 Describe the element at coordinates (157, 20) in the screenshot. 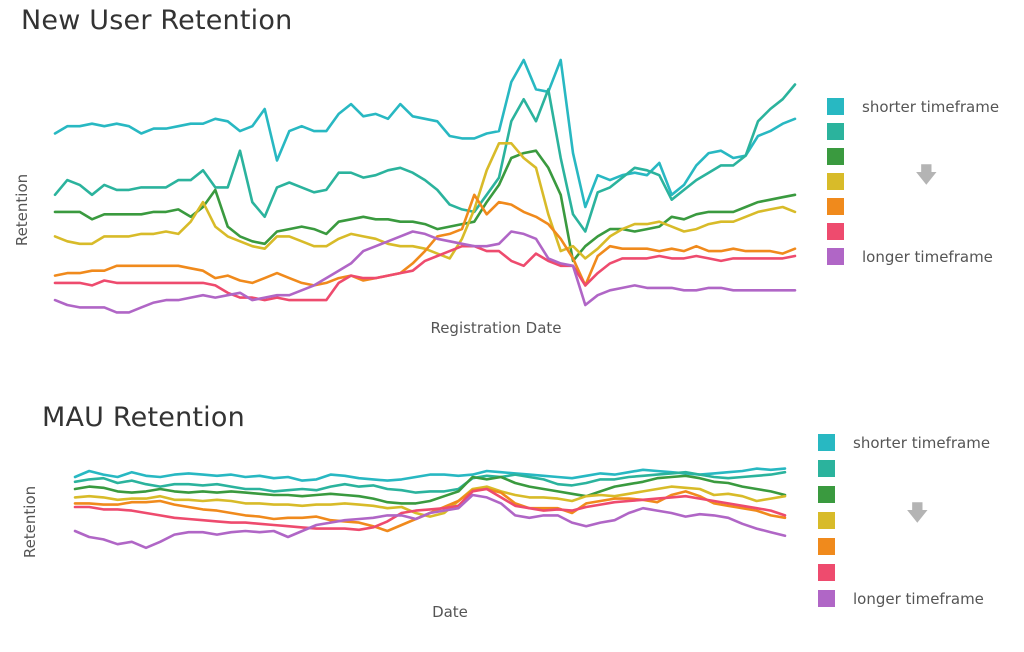

I see `chart-title-new-user-retention: New User Retention` at that location.